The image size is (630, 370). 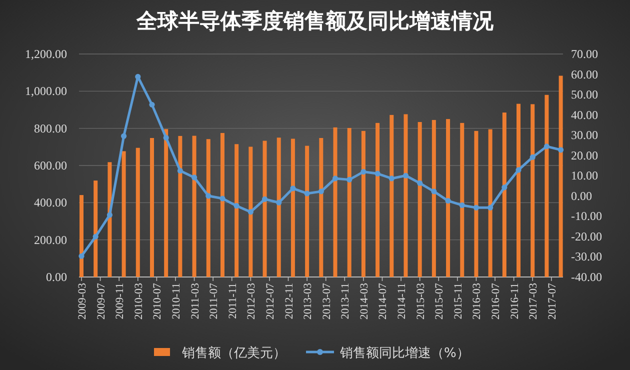 What do you see at coordinates (552, 301) in the screenshot?
I see `x-tick-label: 2017-07` at bounding box center [552, 301].